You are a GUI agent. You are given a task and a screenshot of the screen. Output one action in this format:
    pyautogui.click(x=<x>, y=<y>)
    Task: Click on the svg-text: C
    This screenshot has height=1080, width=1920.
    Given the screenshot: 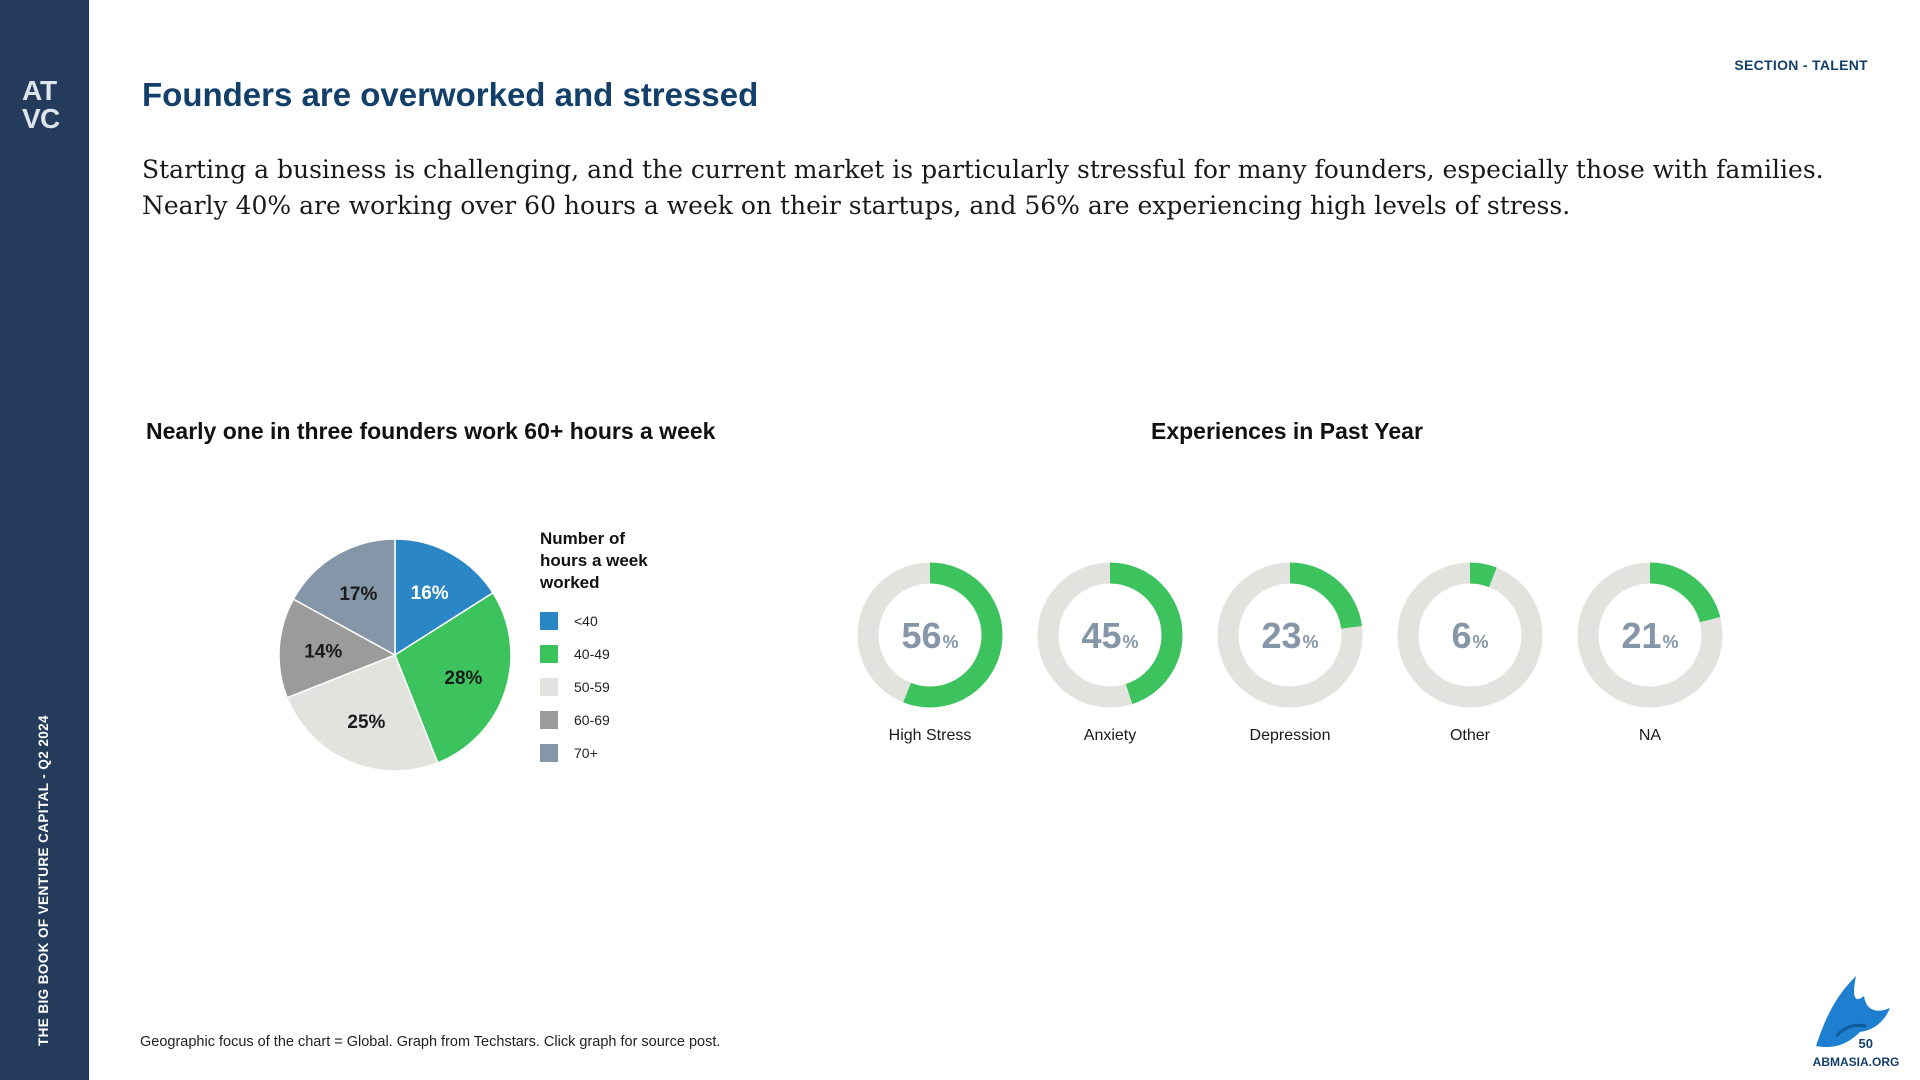 What is the action you would take?
    pyautogui.click(x=50, y=116)
    